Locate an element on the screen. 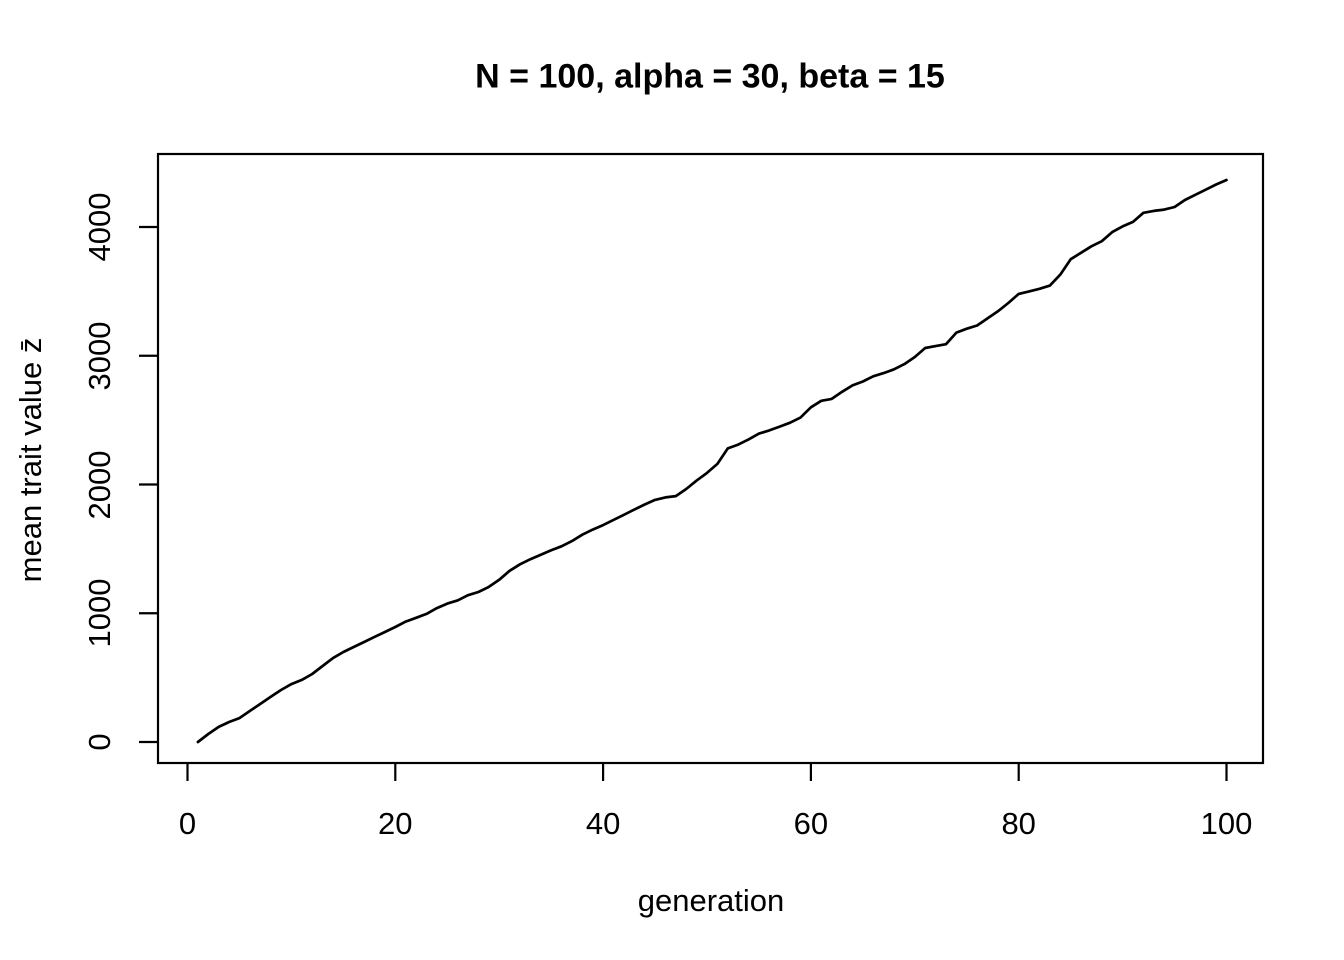 The height and width of the screenshot is (960, 1344). x-tick-label: 100 is located at coordinates (1226, 823).